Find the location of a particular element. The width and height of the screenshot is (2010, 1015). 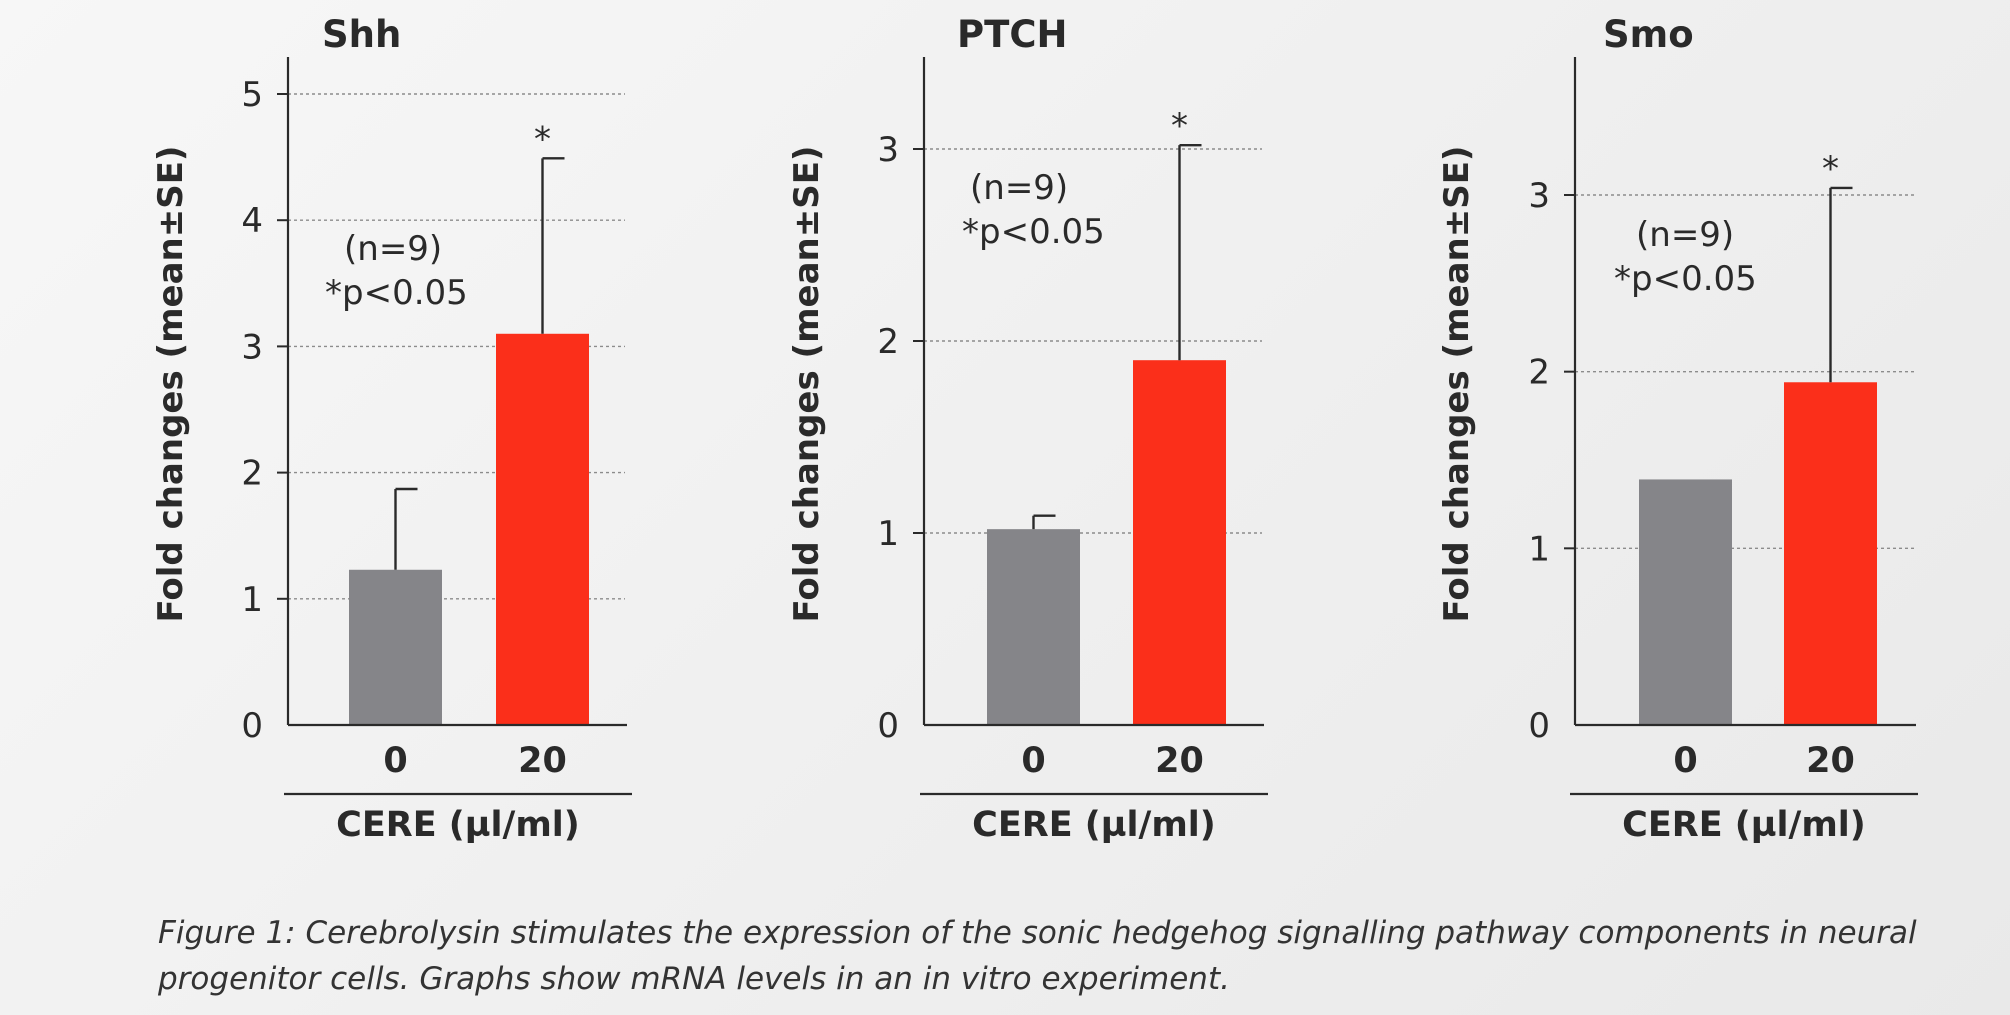

chart-title: Shh is located at coordinates (361, 34).